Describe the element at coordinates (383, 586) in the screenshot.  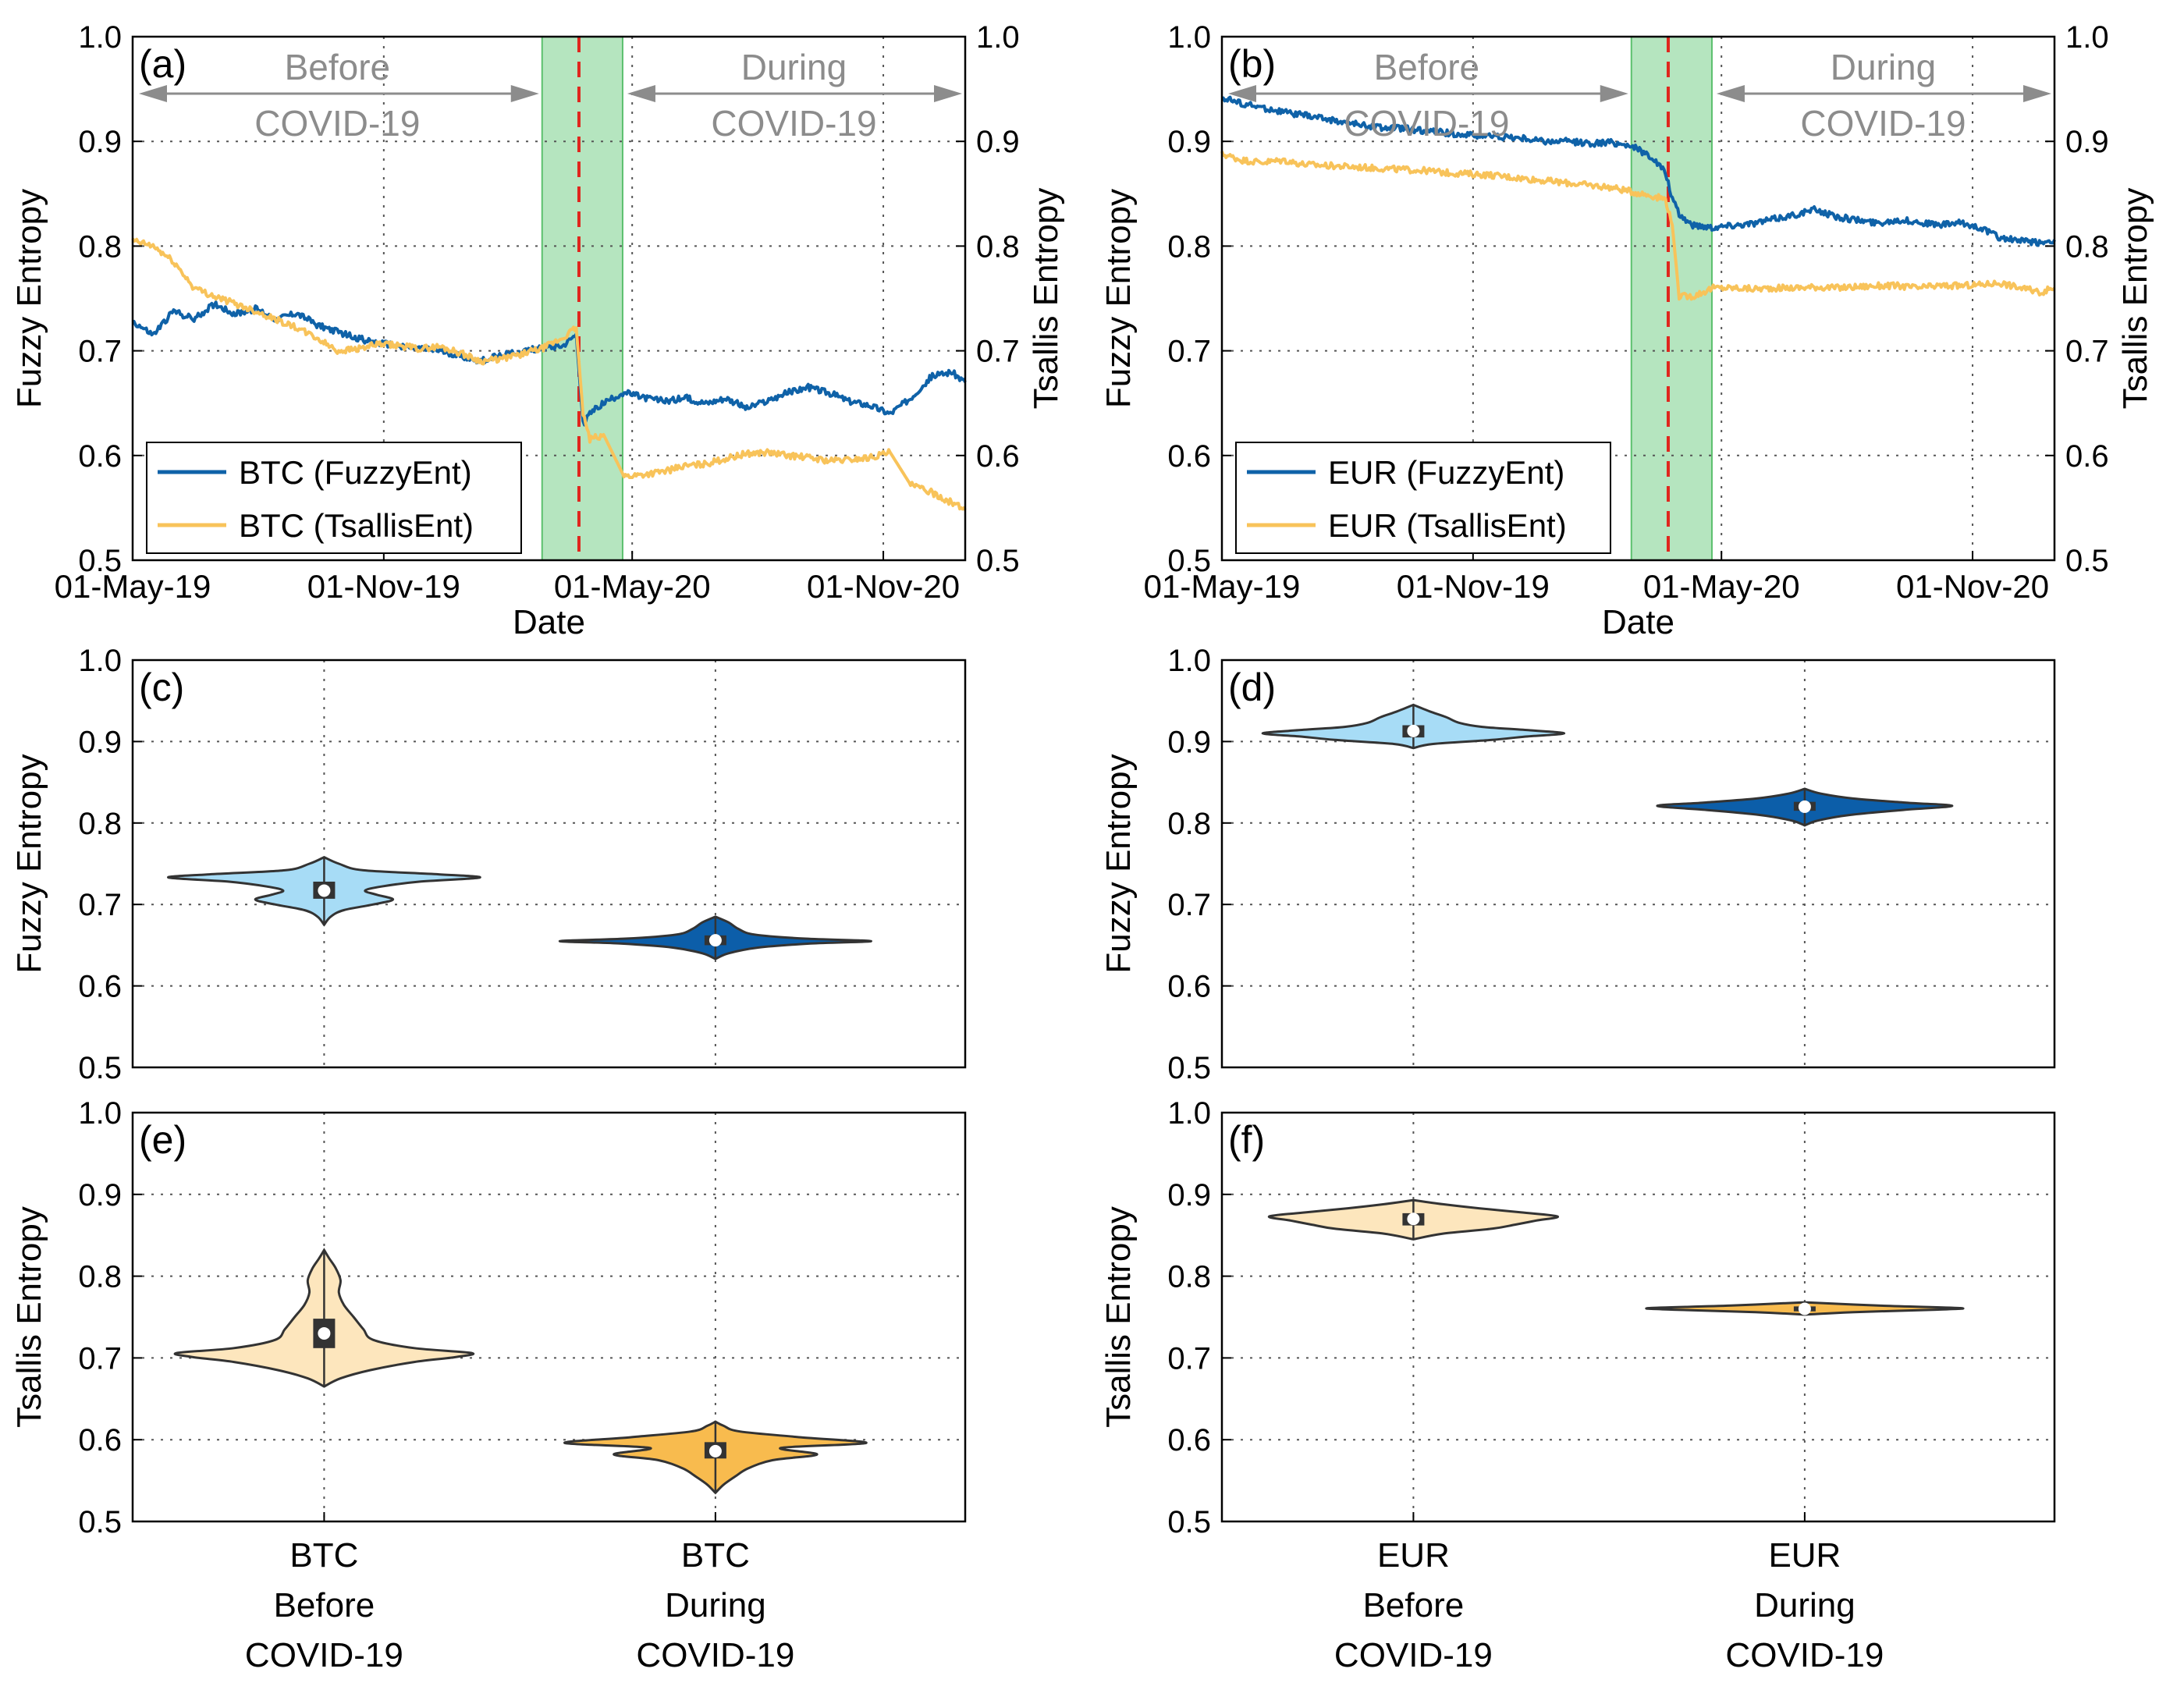
I see `x-tick-label: 01-Nov-19` at that location.